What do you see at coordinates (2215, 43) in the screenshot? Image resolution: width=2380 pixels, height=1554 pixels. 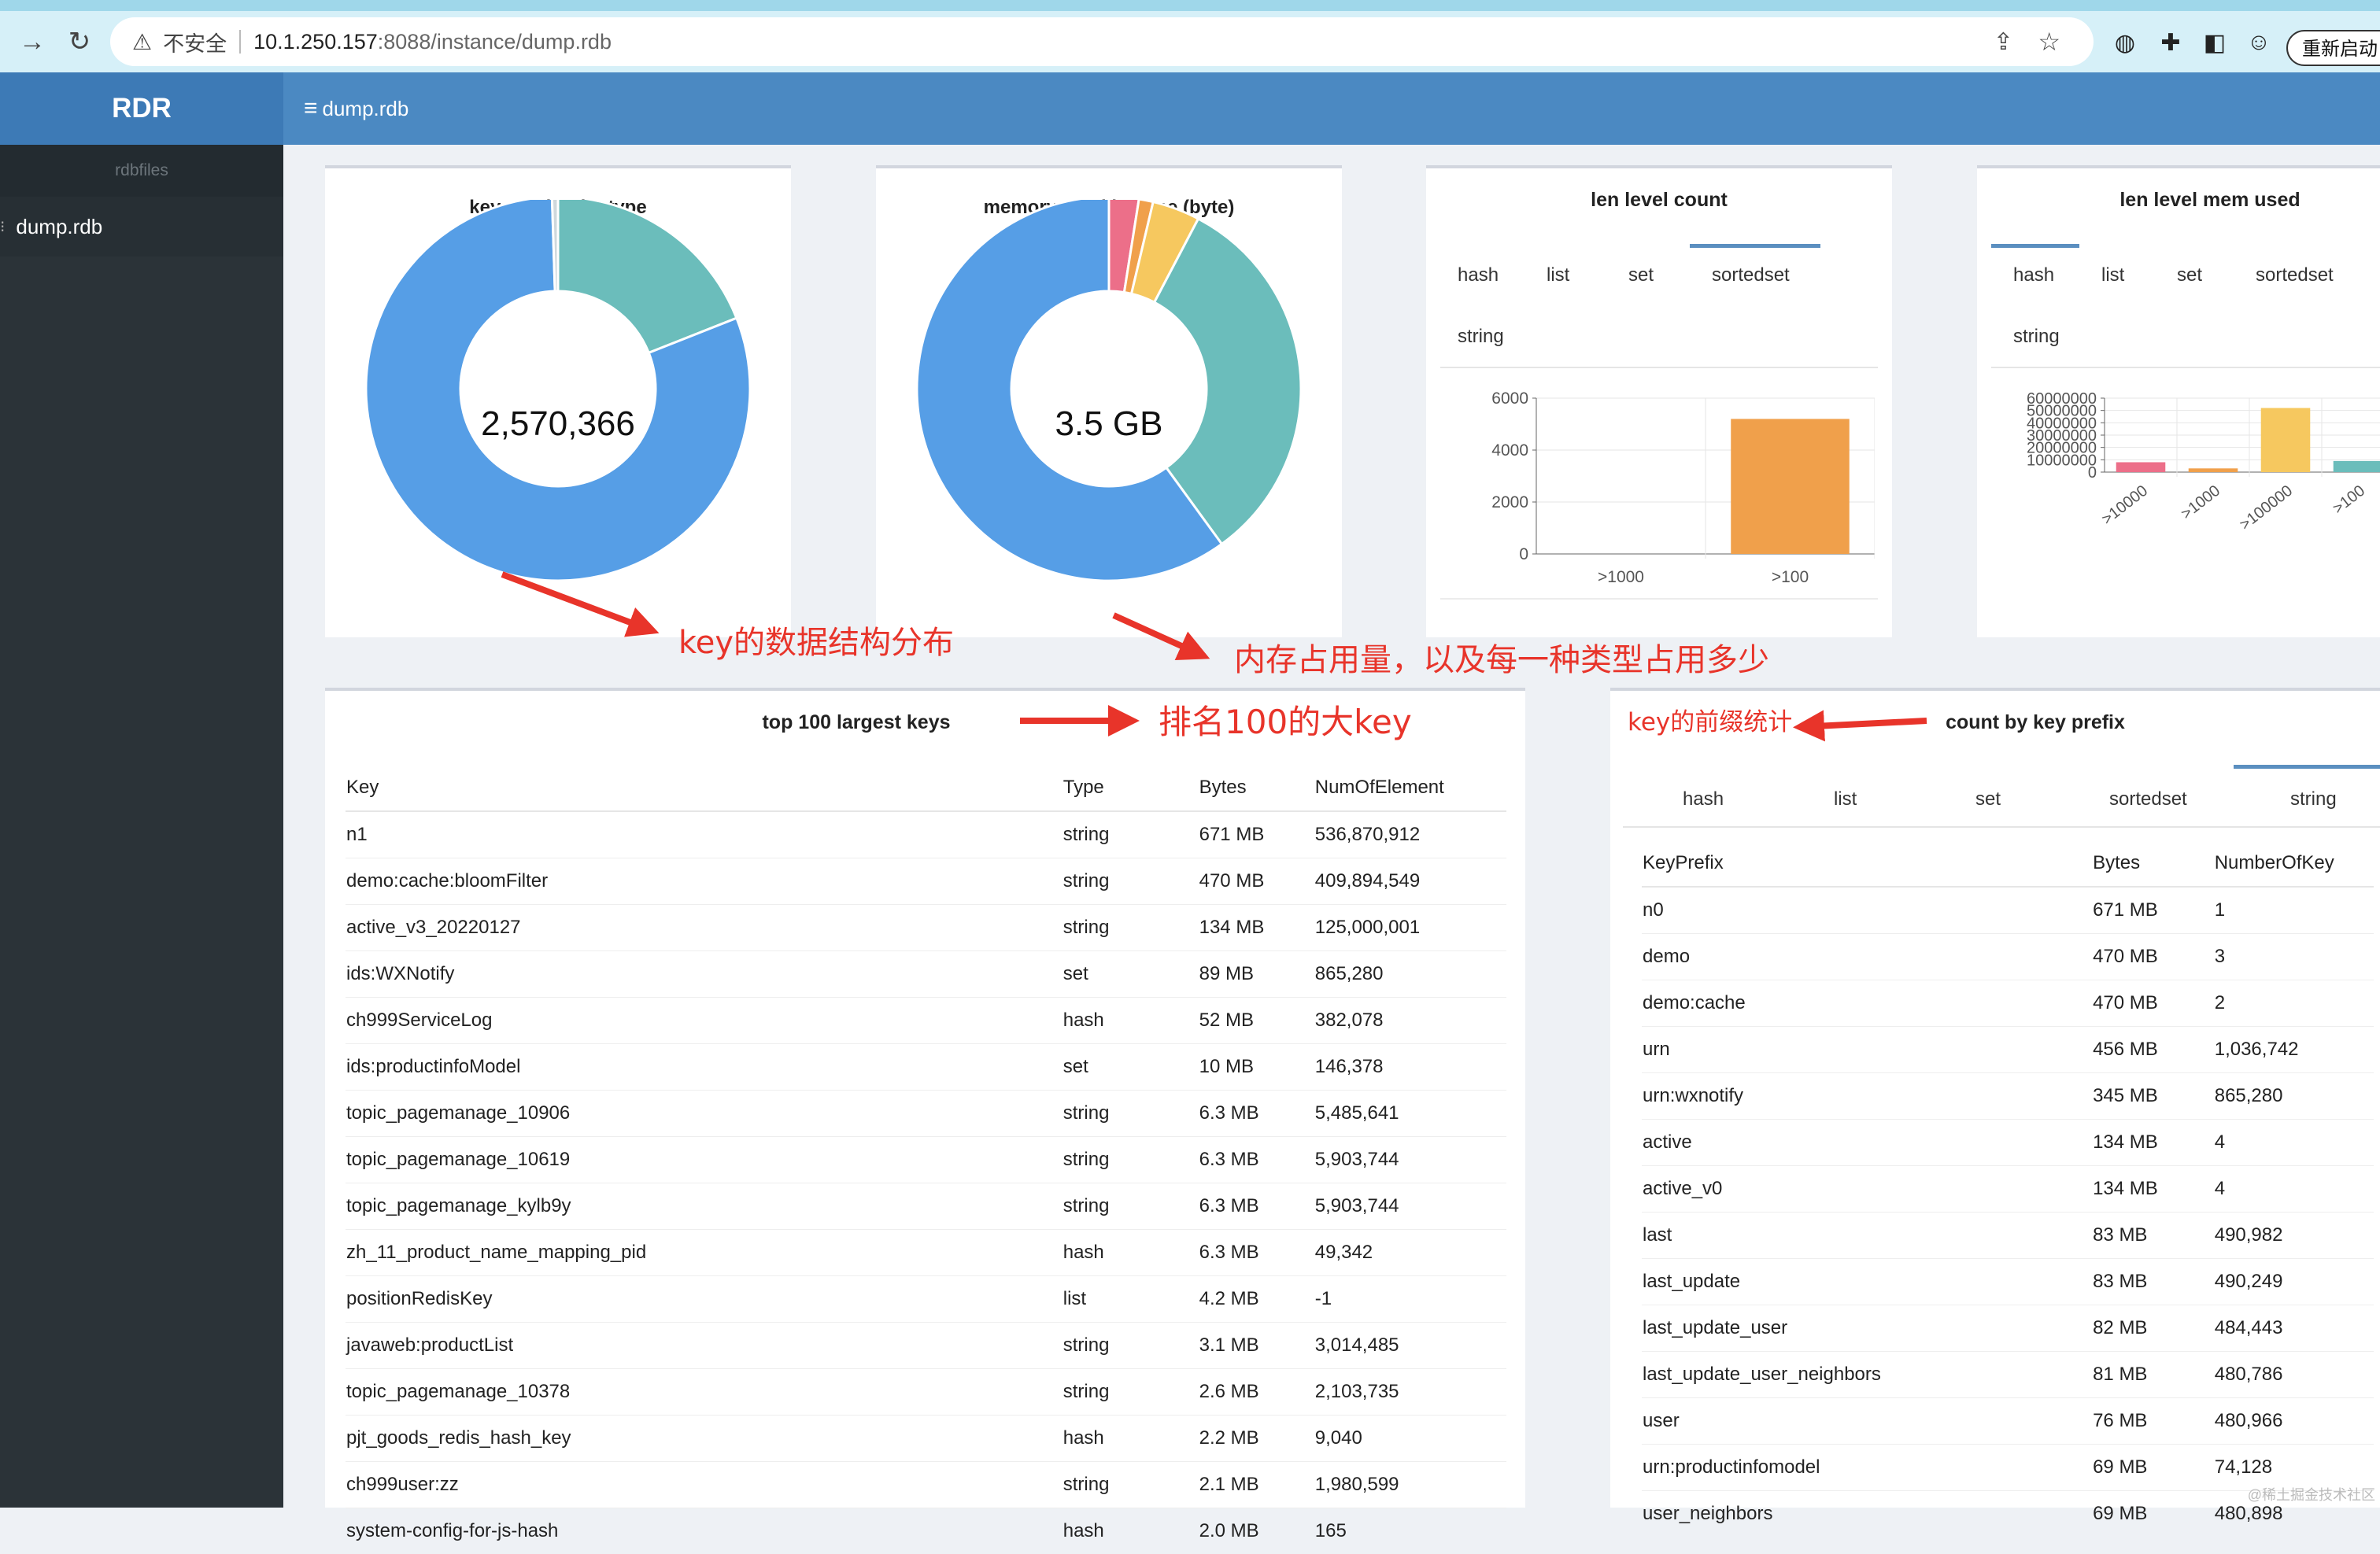 I see `sidebar-toggle-icon: ◧` at bounding box center [2215, 43].